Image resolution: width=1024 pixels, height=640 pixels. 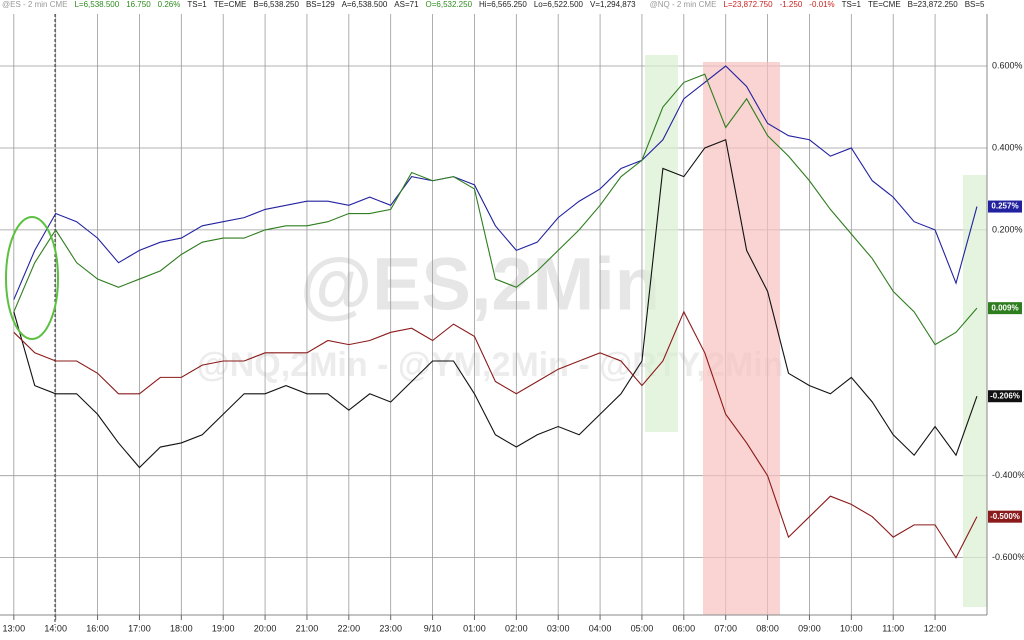 I want to click on watermark: @ES,2Min, so click(x=480, y=284).